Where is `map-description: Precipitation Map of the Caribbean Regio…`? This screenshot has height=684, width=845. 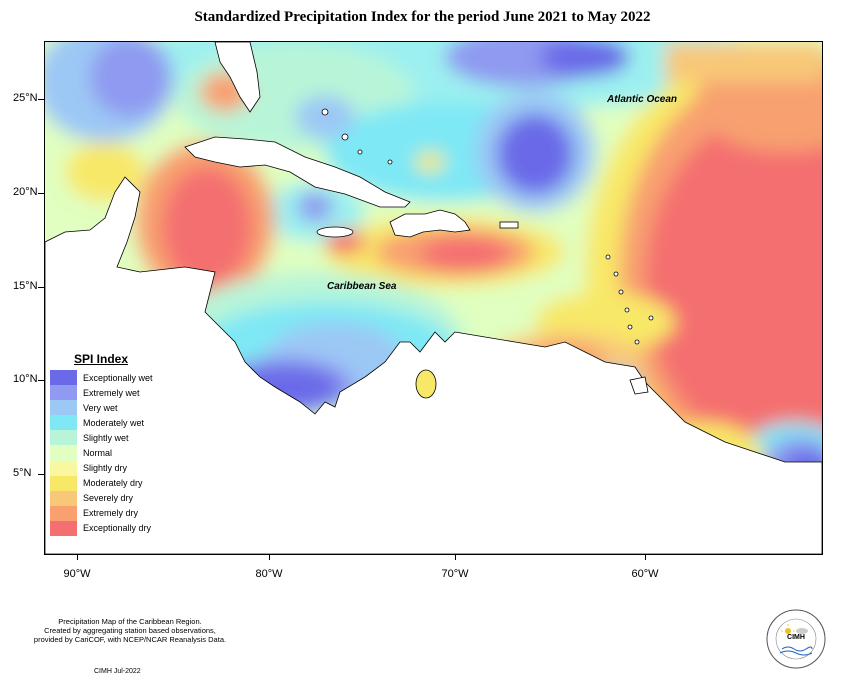
map-description: Precipitation Map of the Caribbean Regio… is located at coordinates (130, 630).